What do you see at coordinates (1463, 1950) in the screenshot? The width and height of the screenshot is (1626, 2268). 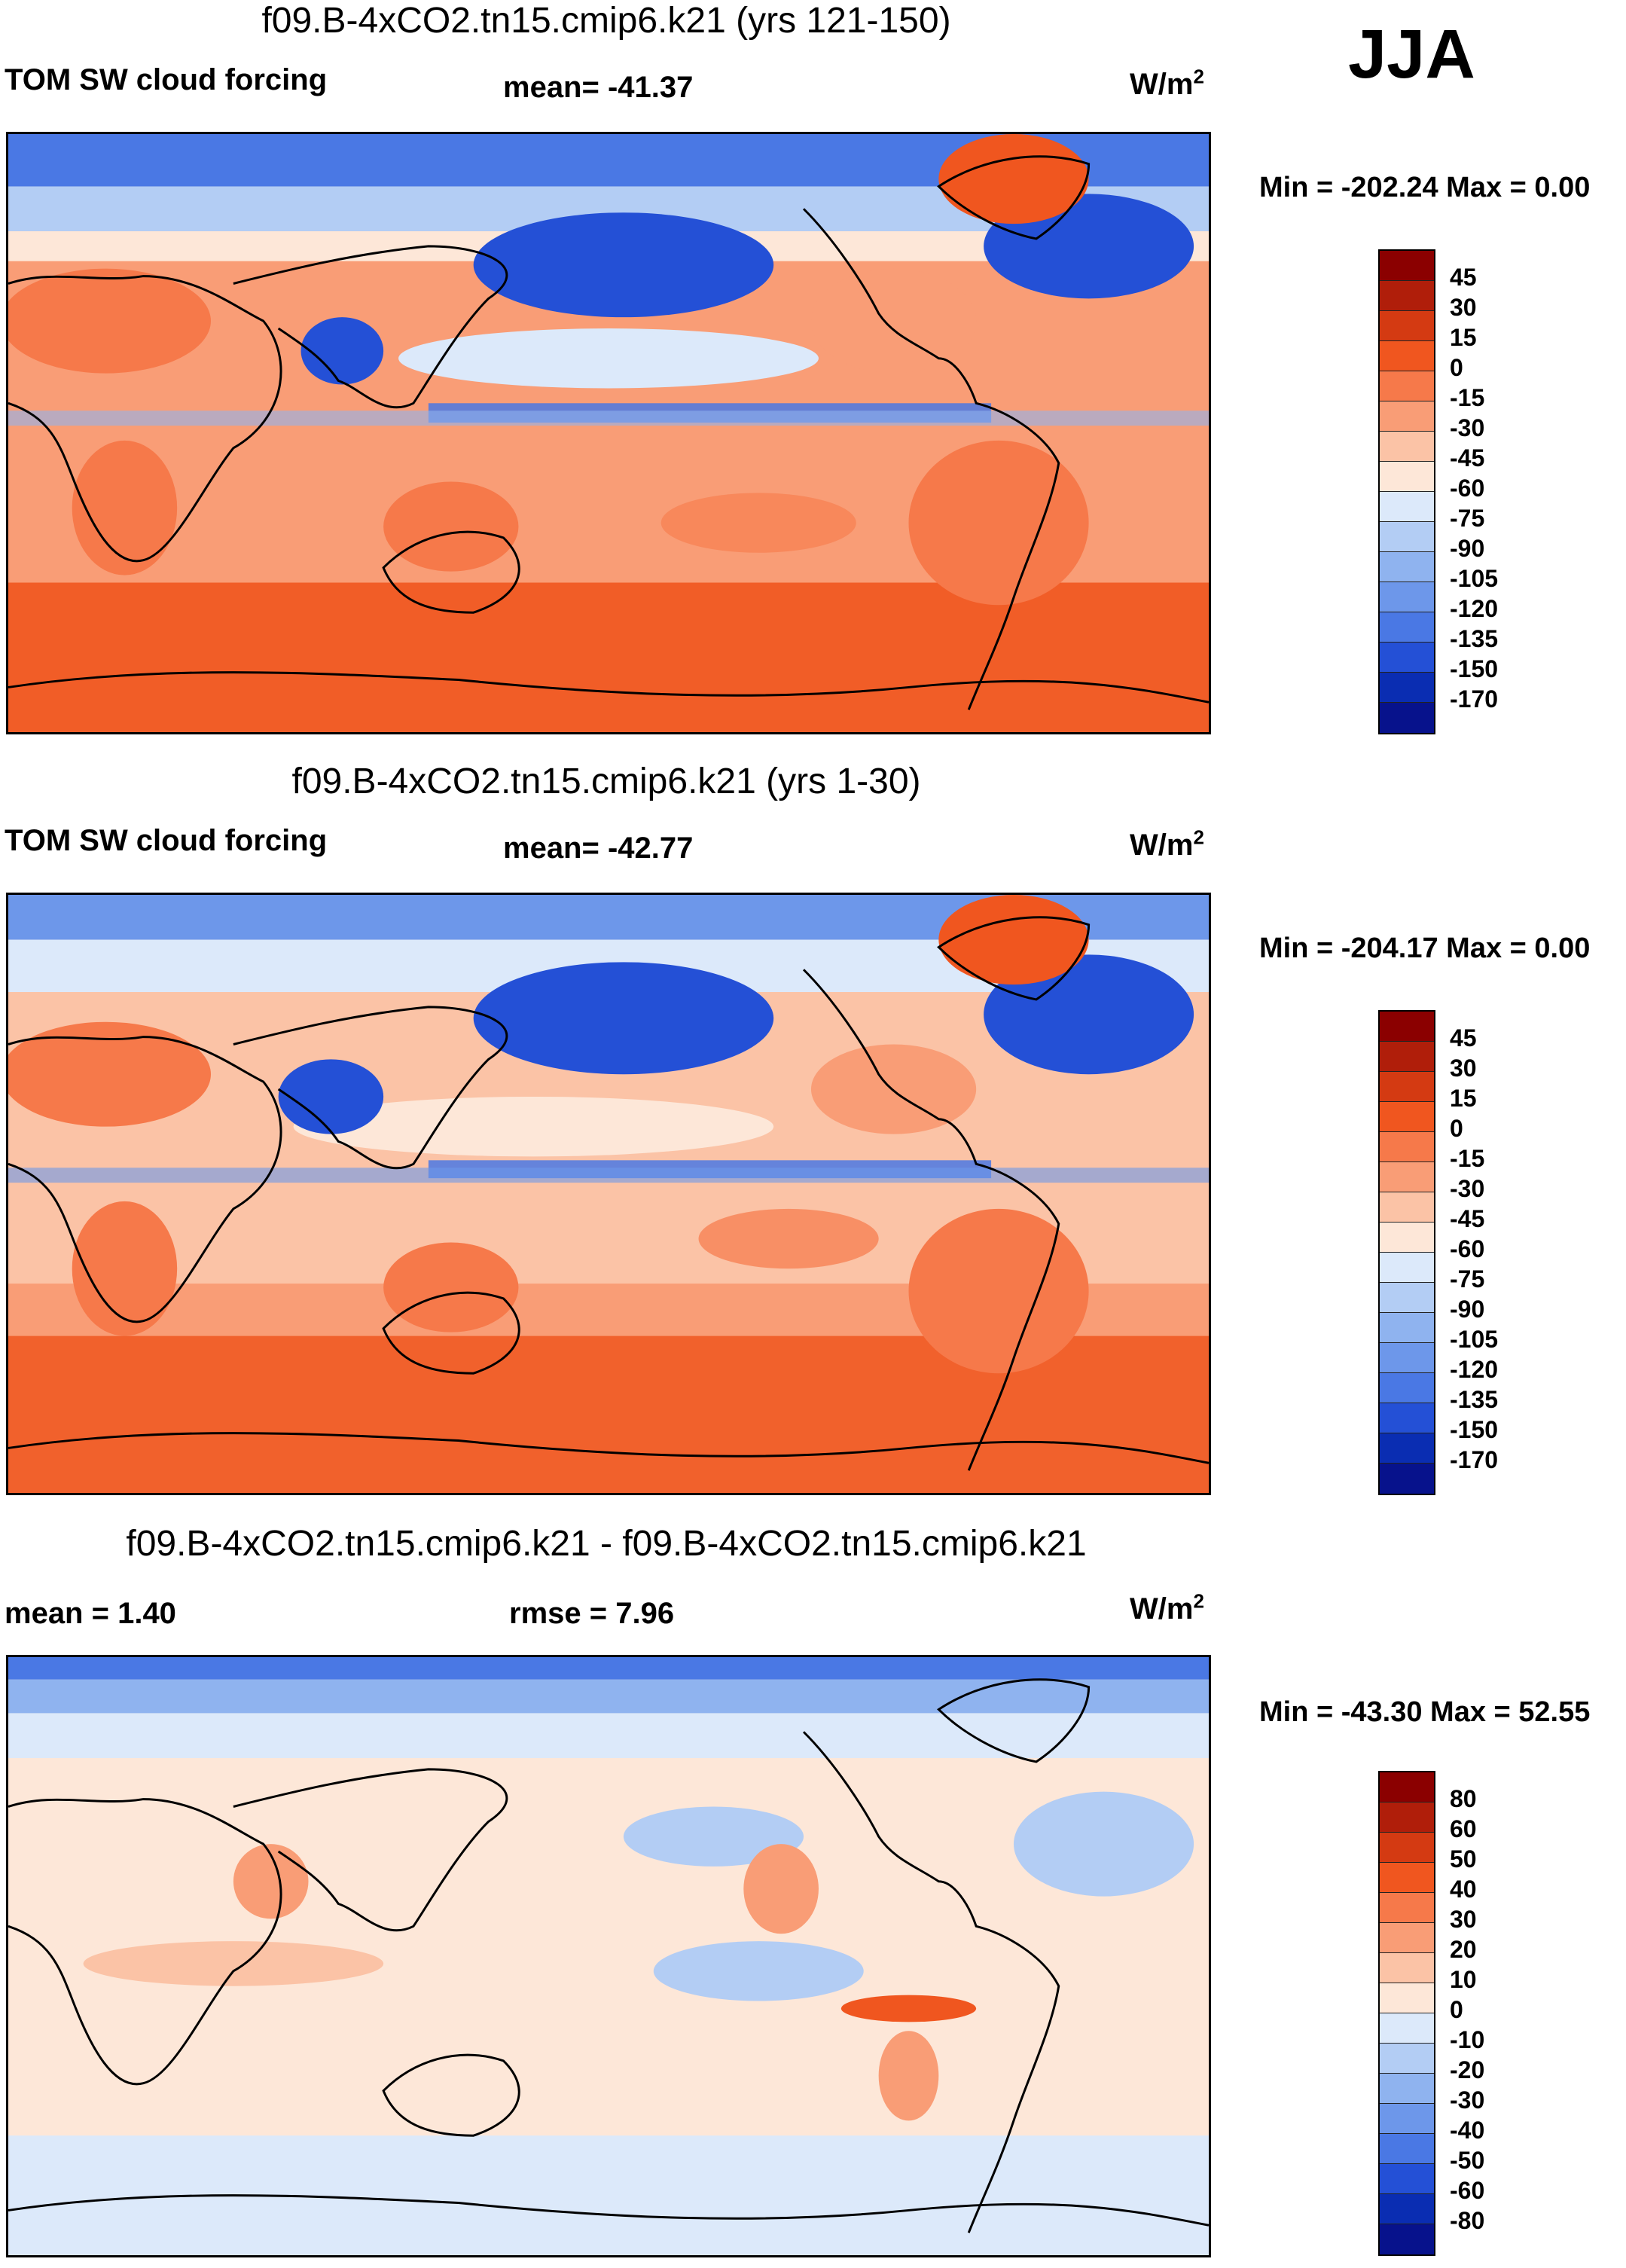 I see `colorbar-tick-label: 20` at bounding box center [1463, 1950].